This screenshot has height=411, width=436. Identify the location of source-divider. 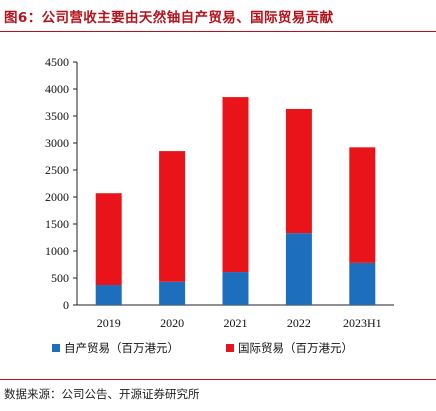
(218, 379).